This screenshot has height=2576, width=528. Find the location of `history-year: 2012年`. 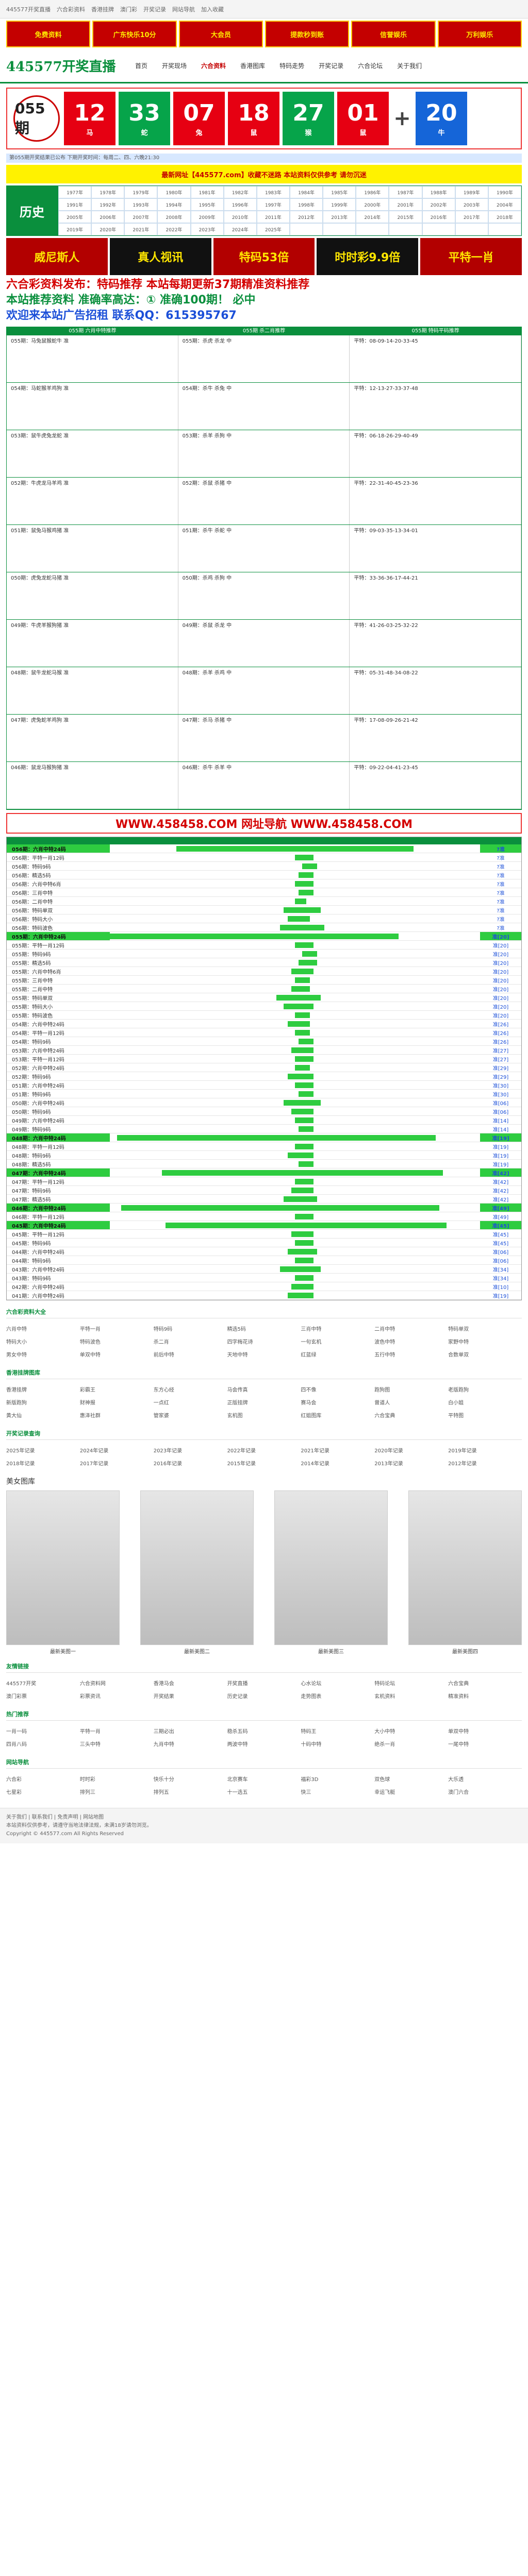

history-year: 2012年 is located at coordinates (307, 217).